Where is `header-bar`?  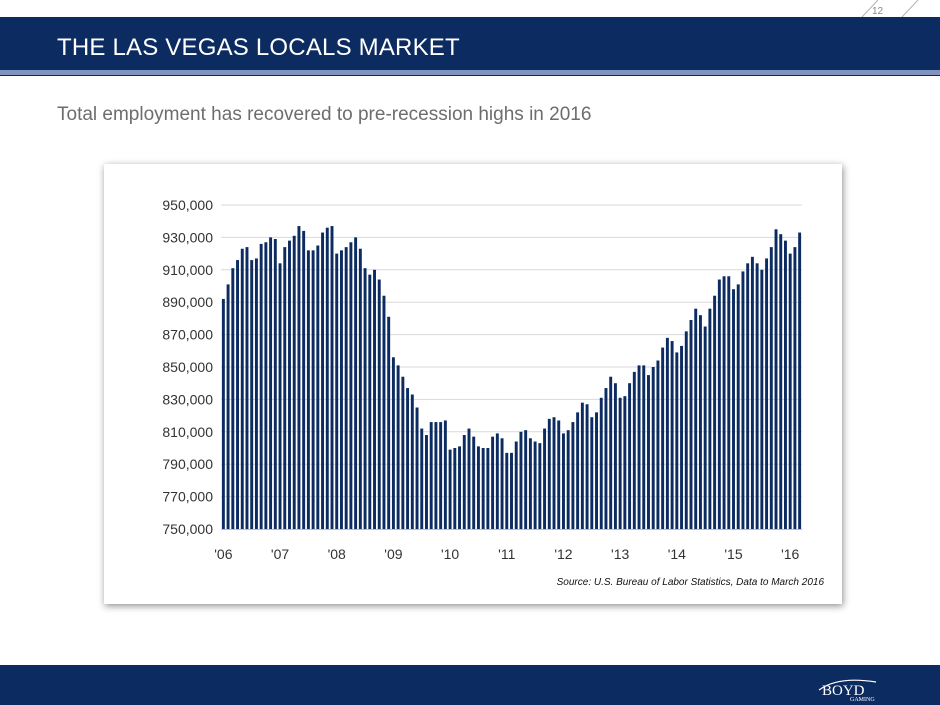
header-bar is located at coordinates (470, 46).